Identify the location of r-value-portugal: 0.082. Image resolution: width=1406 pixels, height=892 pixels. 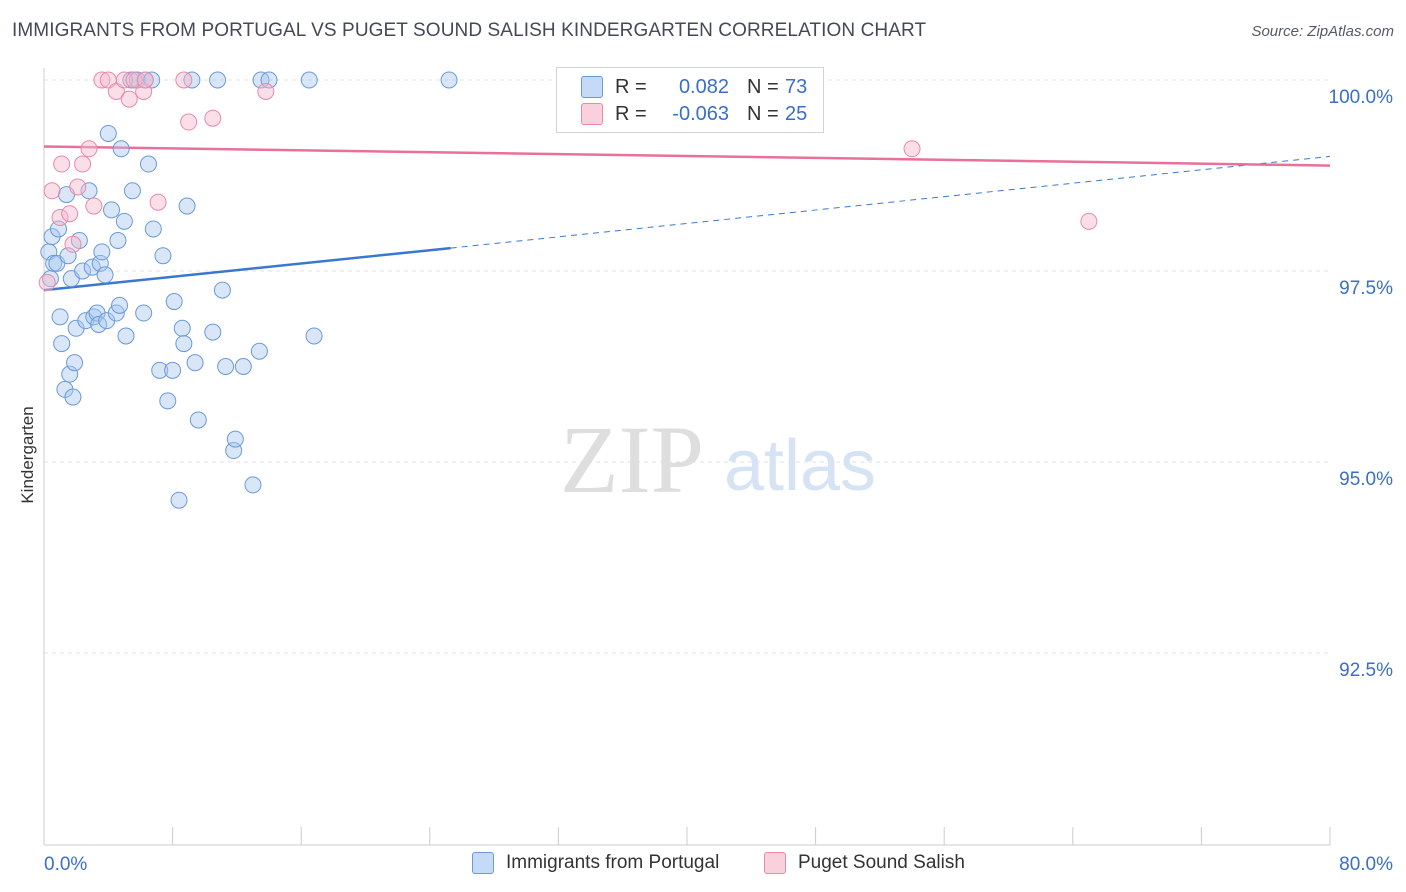
(703, 86).